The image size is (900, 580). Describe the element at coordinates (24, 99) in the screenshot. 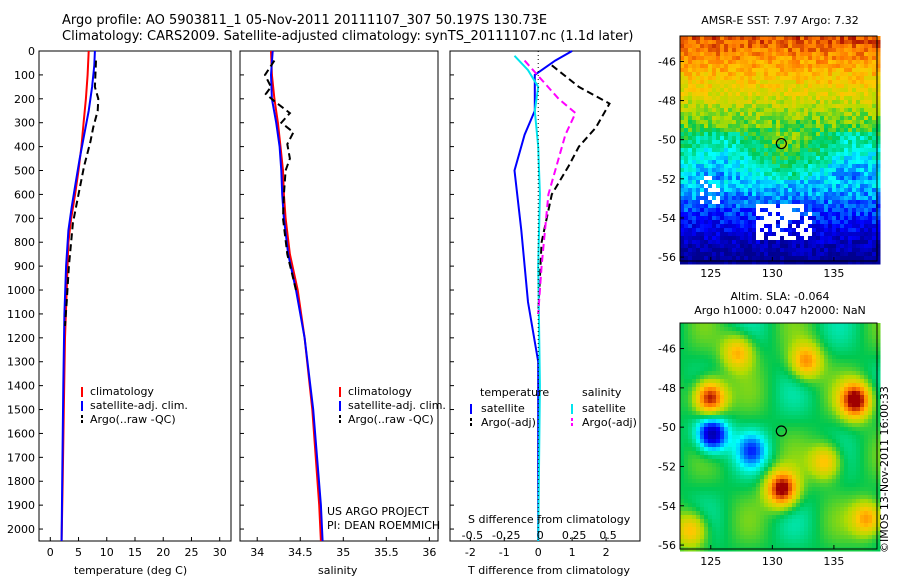

I see `y-tick-label: 200` at that location.